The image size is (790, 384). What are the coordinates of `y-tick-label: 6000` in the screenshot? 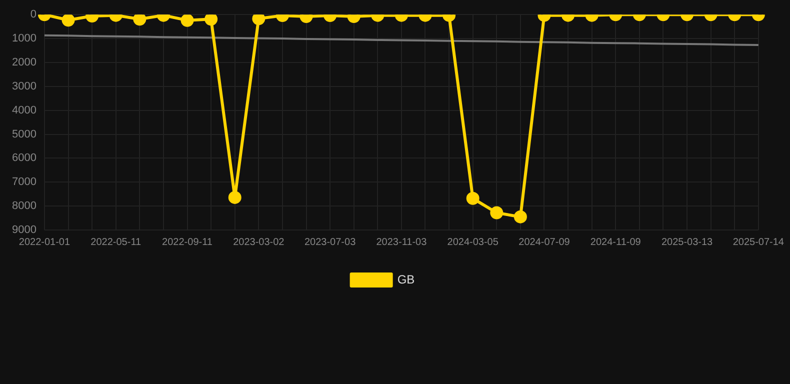 It's located at (24, 158).